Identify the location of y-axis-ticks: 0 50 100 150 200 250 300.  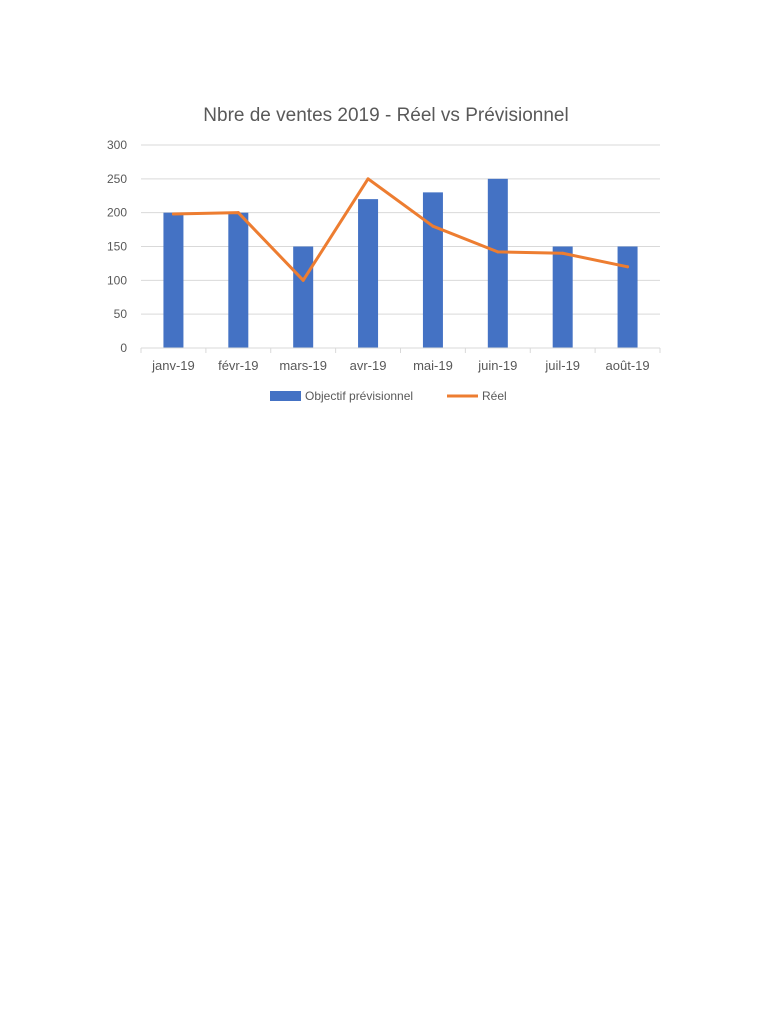
(117, 246).